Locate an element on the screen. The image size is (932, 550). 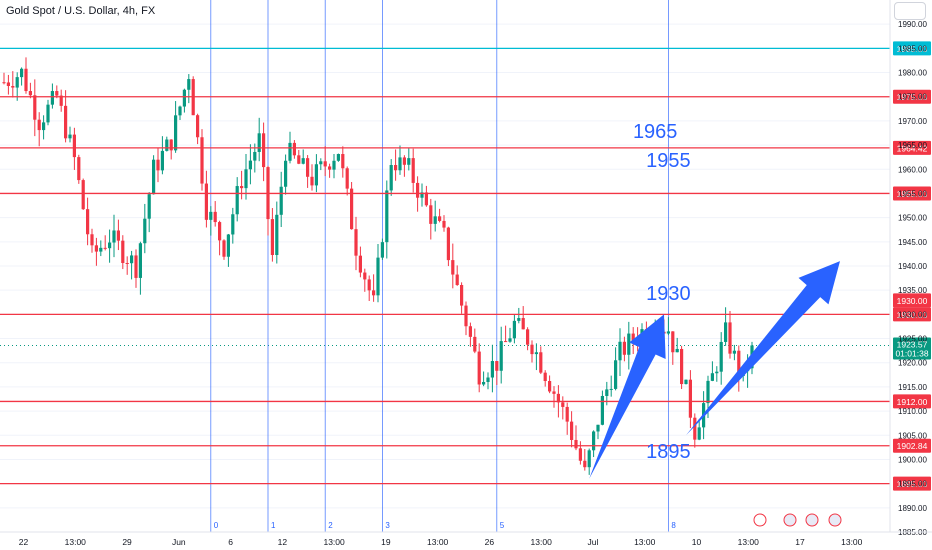
time-tick-label: 29 is located at coordinates (127, 542).